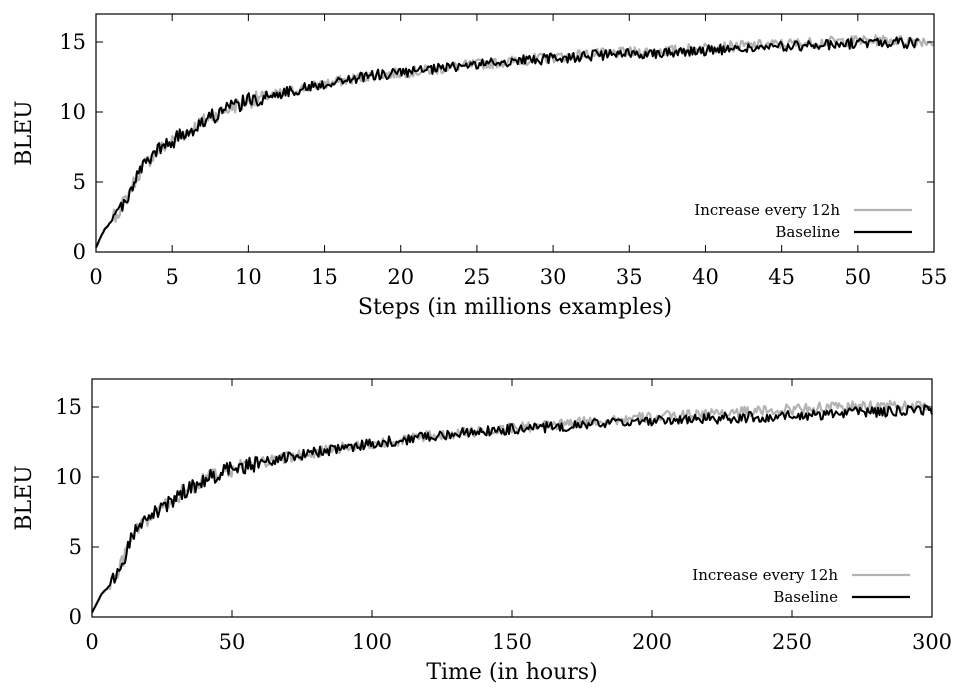 This screenshot has height=688, width=954. What do you see at coordinates (932, 642) in the screenshot?
I see `x-tick-label: 300` at bounding box center [932, 642].